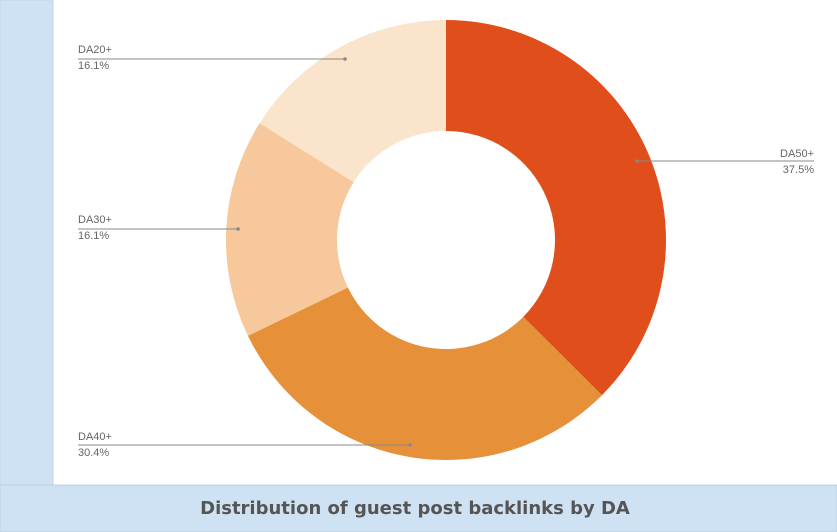  I want to click on title-bar, so click(418, 508).